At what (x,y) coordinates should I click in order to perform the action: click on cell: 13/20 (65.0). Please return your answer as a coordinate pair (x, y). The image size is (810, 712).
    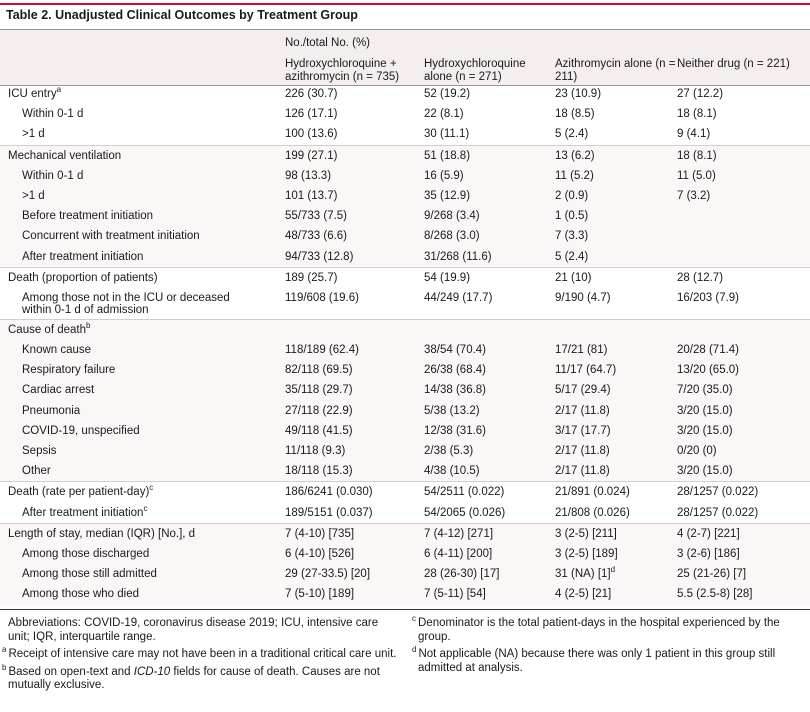
    Looking at the image, I should click on (708, 370).